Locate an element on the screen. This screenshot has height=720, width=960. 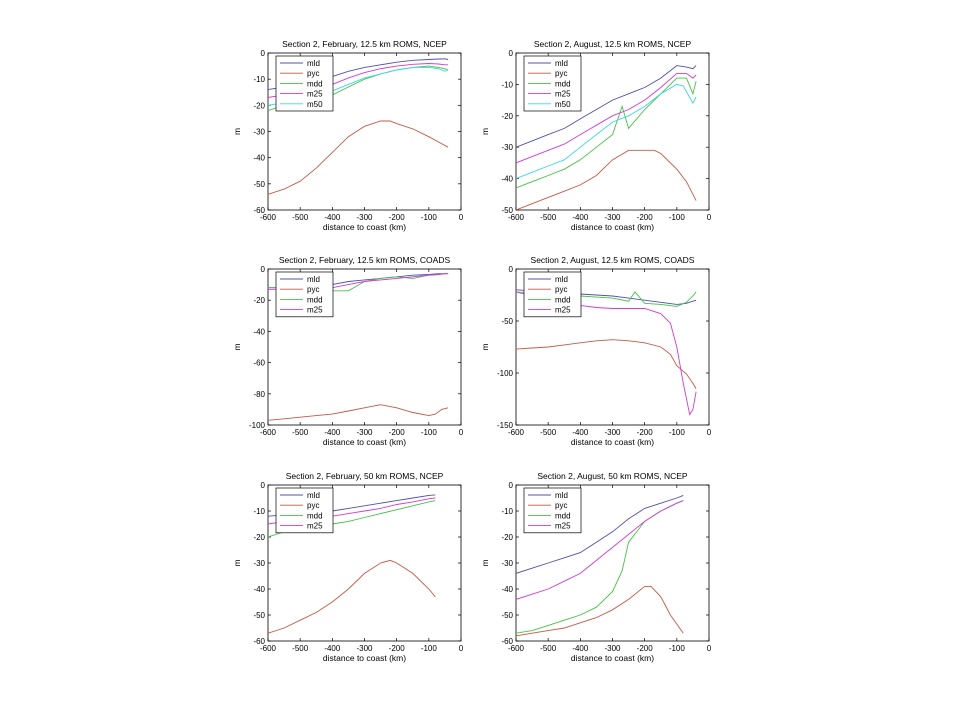
y-tick-label: -150 is located at coordinates (505, 425).